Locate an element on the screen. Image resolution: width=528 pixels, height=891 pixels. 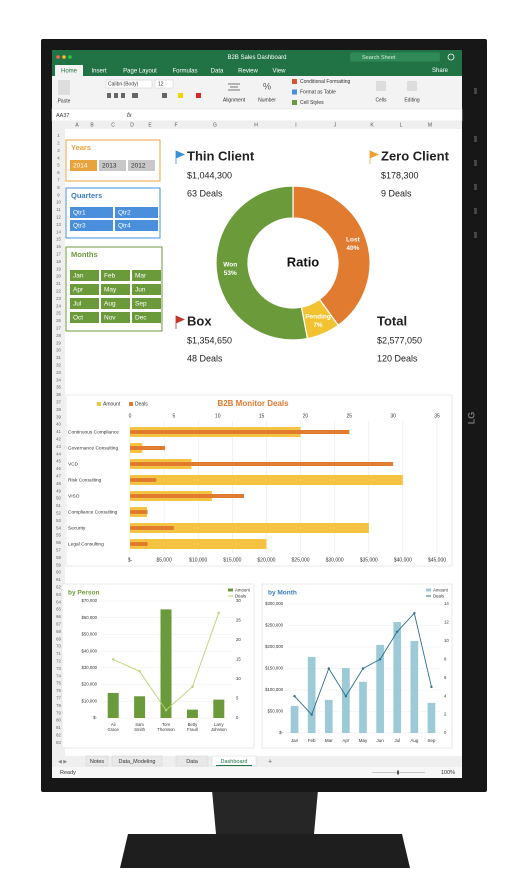
add-sheet: + is located at coordinates (270, 761).